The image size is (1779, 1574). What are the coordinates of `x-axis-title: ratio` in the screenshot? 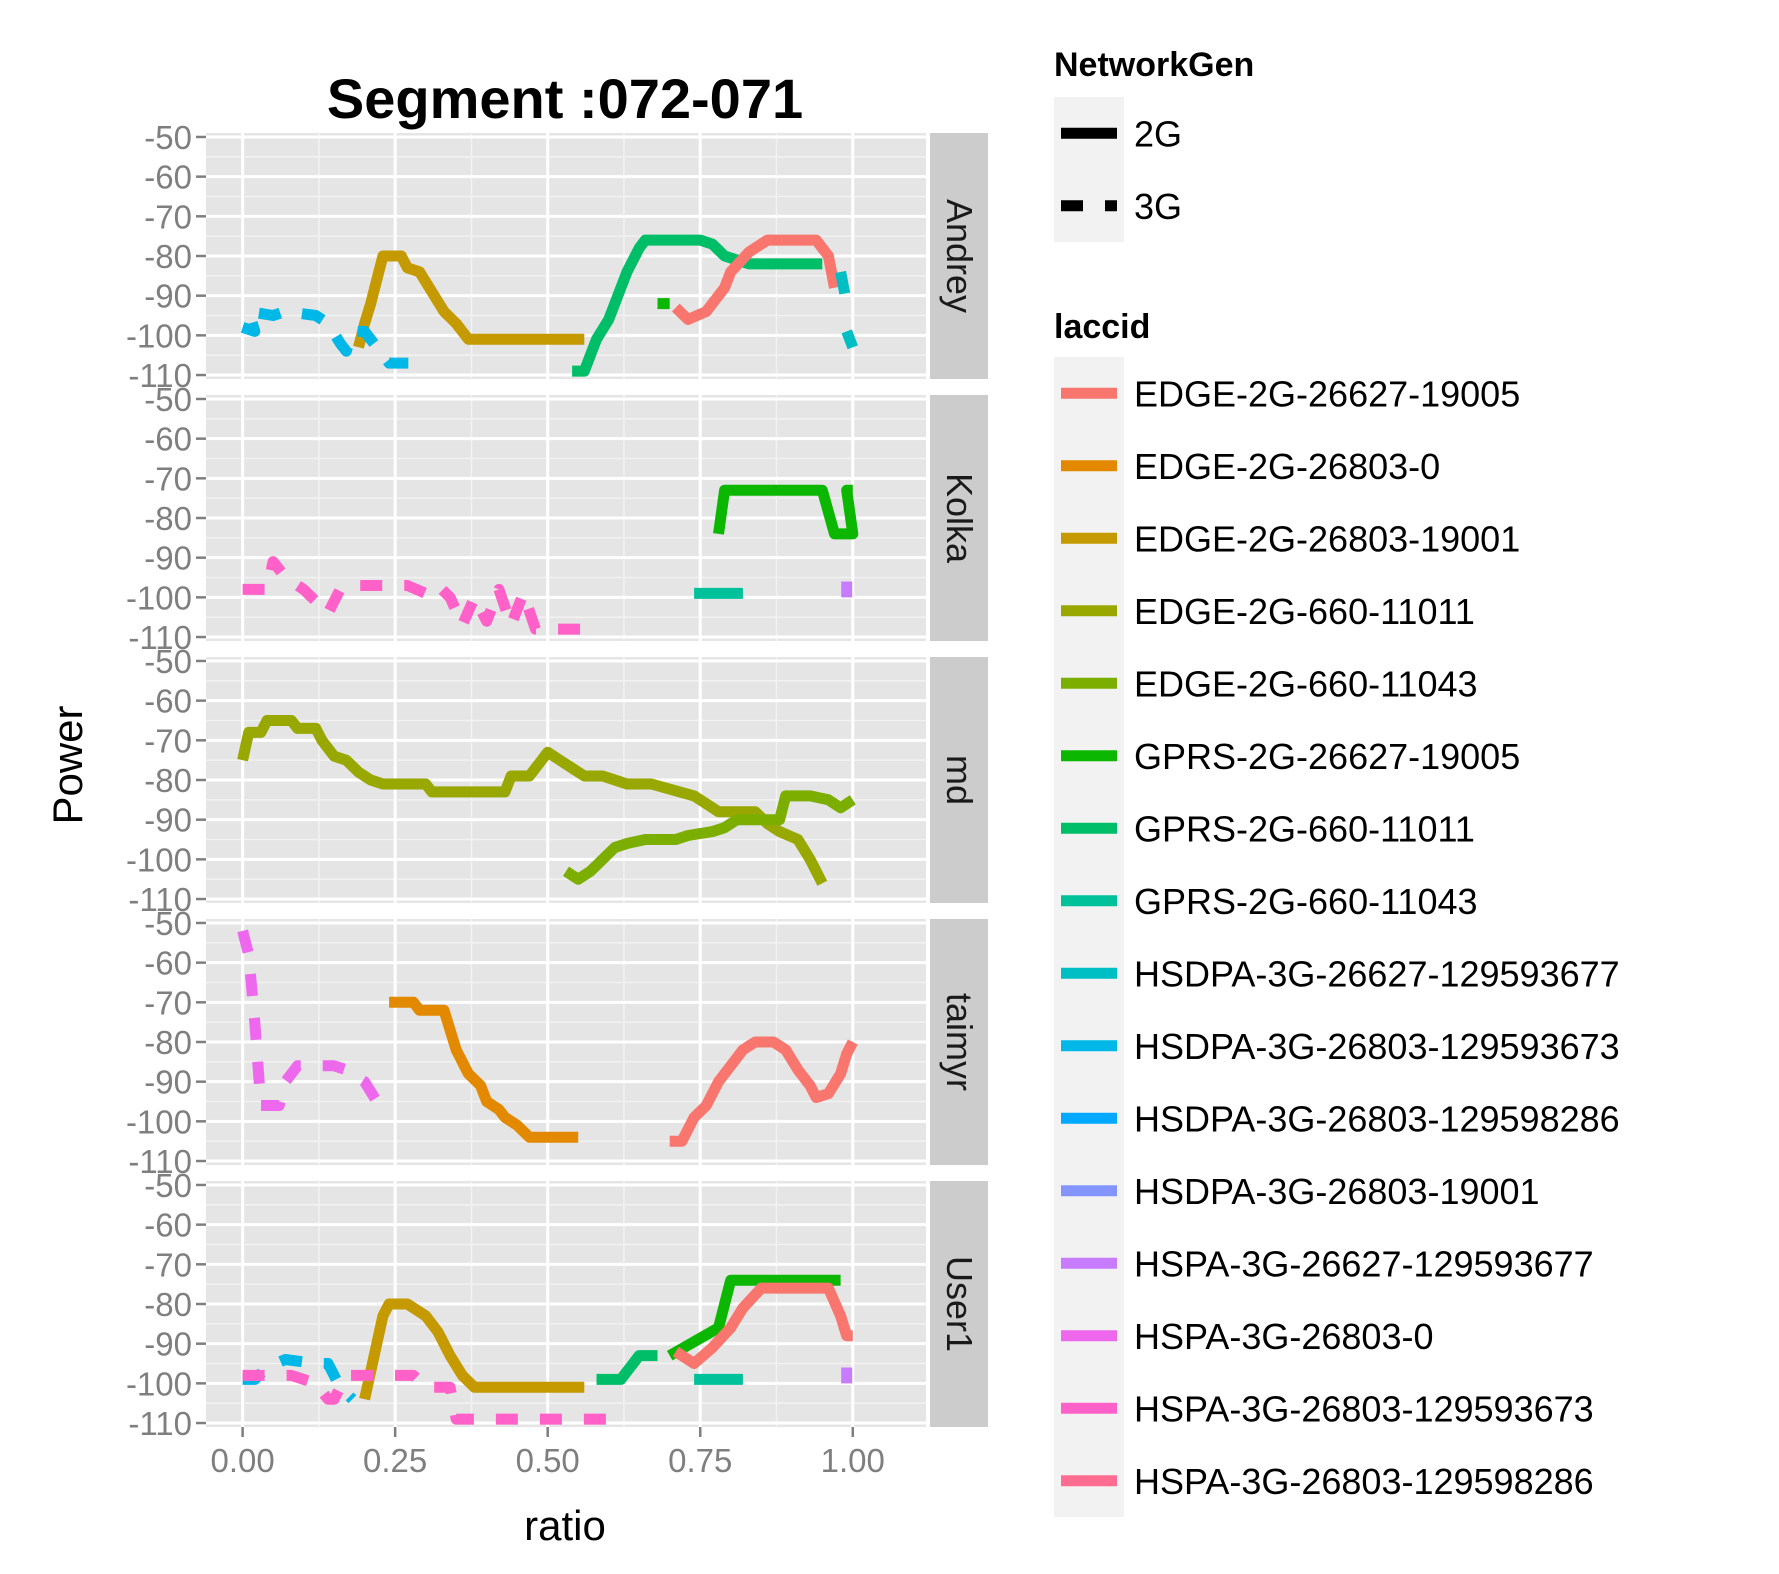 It's located at (565, 1525).